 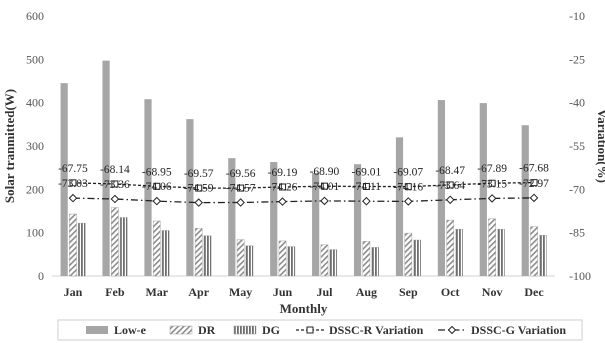 I want to click on legend-dg-swatch, so click(x=245, y=330).